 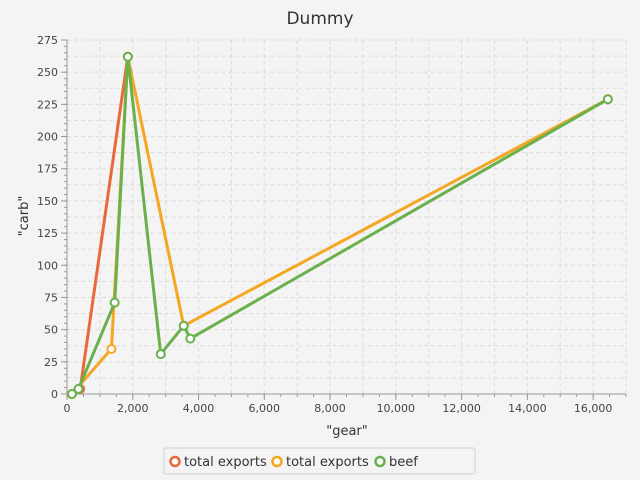 What do you see at coordinates (133, 408) in the screenshot?
I see `x-tick-label: 2,000` at bounding box center [133, 408].